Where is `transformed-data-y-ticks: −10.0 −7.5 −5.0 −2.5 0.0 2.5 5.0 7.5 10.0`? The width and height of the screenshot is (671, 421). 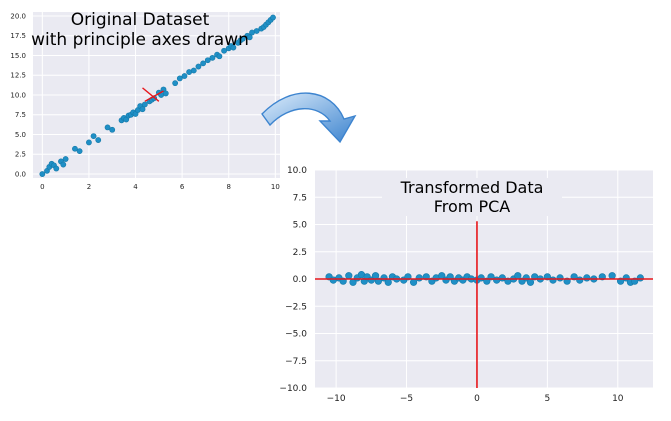
transformed-data-y-ticks: −10.0 −7.5 −5.0 −2.5 0.0 2.5 5.0 7.5 10.0 is located at coordinates (293, 280).